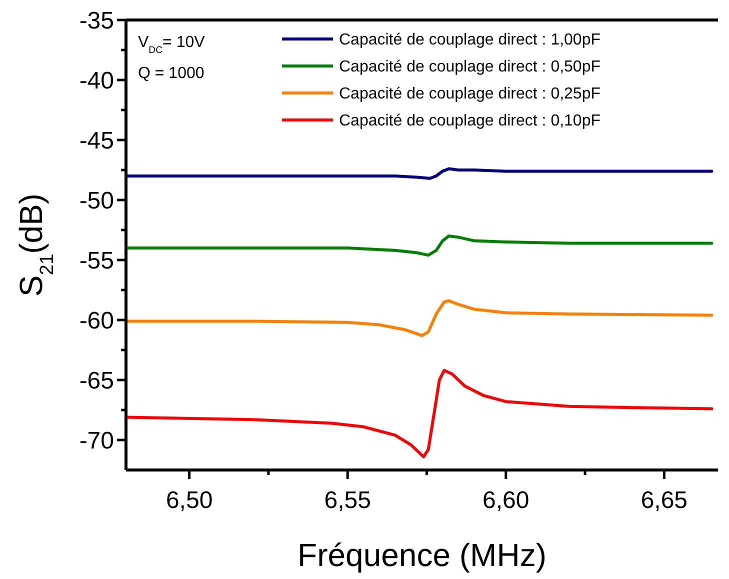  Describe the element at coordinates (189, 500) in the screenshot. I see `x-tick-label: 6,50` at that location.